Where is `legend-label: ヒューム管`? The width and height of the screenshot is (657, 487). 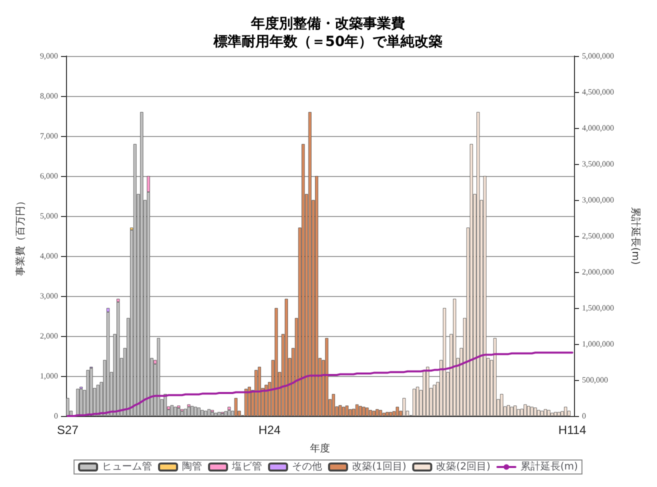 legend-label: ヒューム管 is located at coordinates (127, 467).